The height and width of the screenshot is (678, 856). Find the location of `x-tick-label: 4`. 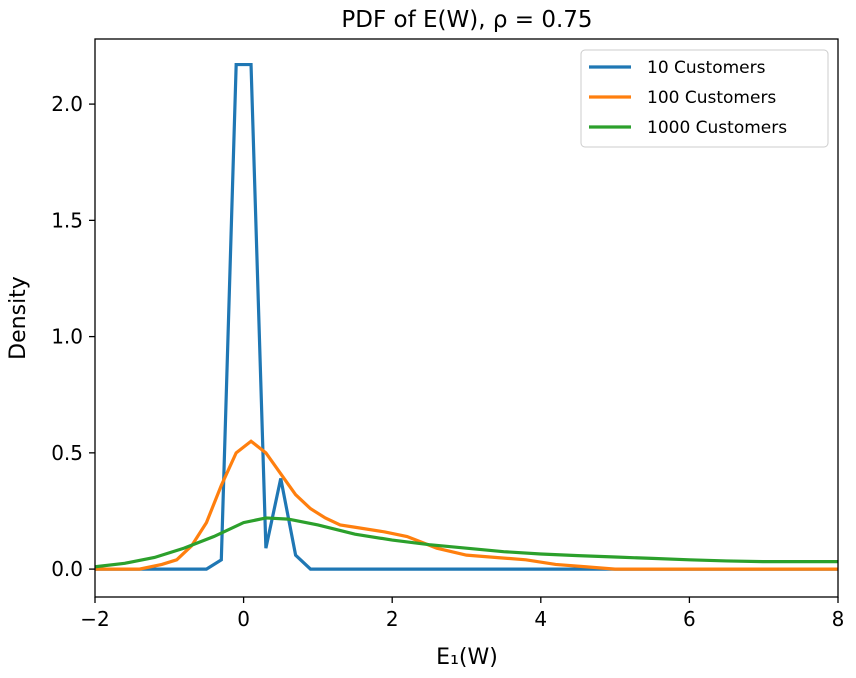

x-tick-label: 4 is located at coordinates (540, 619).